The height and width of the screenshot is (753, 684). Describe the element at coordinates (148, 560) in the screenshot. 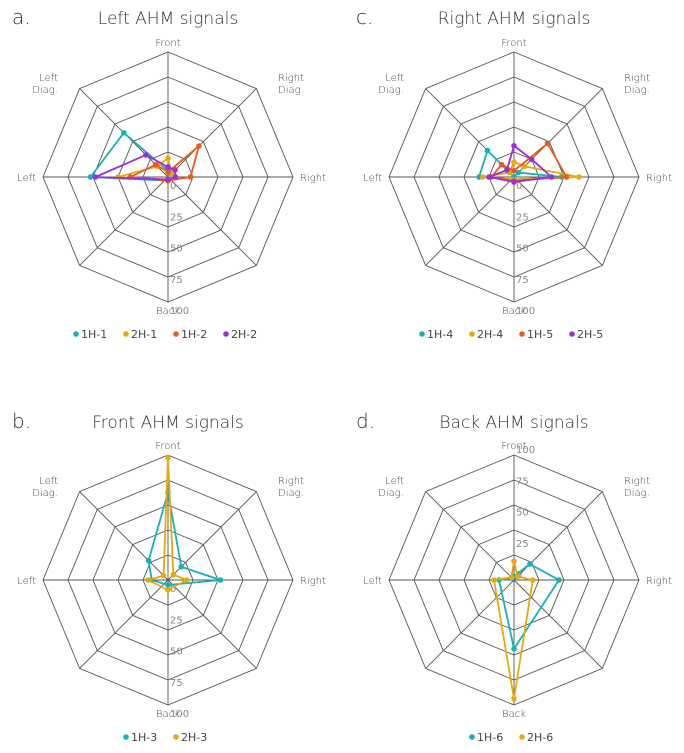

I see `data-point-1h-3-left-diag` at that location.